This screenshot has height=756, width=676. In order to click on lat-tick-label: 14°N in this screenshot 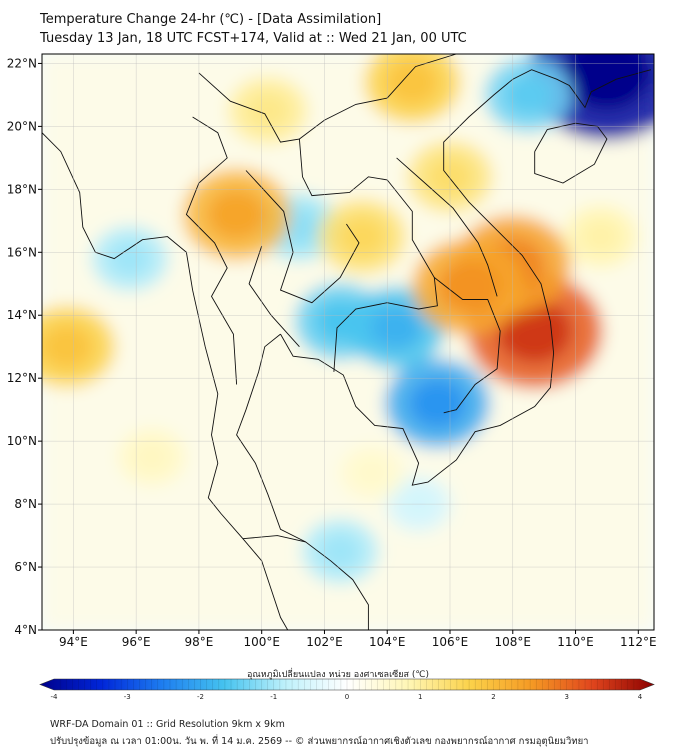, I will do `click(22, 315)`.